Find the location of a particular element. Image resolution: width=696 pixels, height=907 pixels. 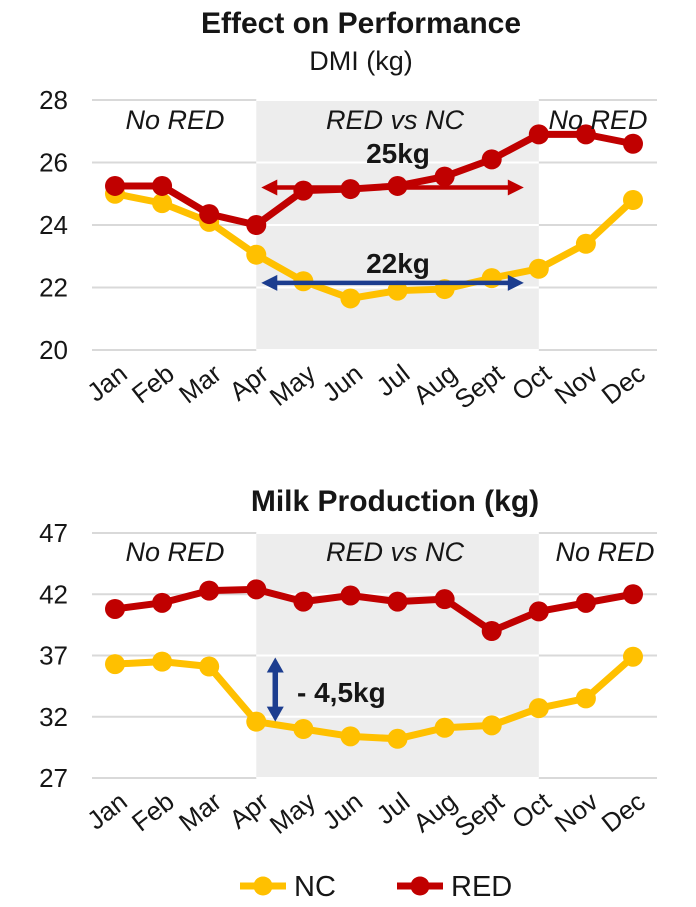

chart1-phase-label-middle: RED vs NC is located at coordinates (395, 120).